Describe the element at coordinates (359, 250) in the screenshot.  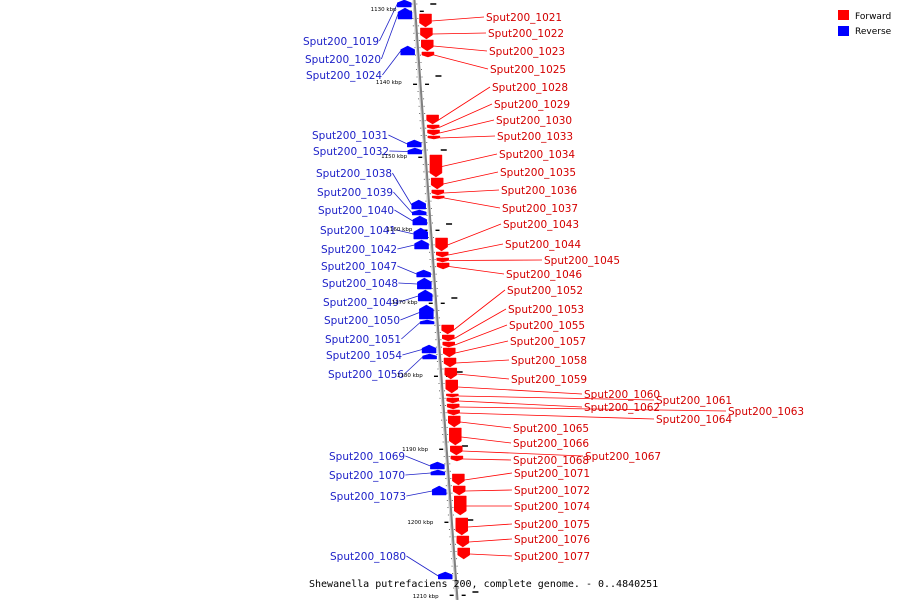
I see `reverse-gene-label: Sput200_1042` at that location.